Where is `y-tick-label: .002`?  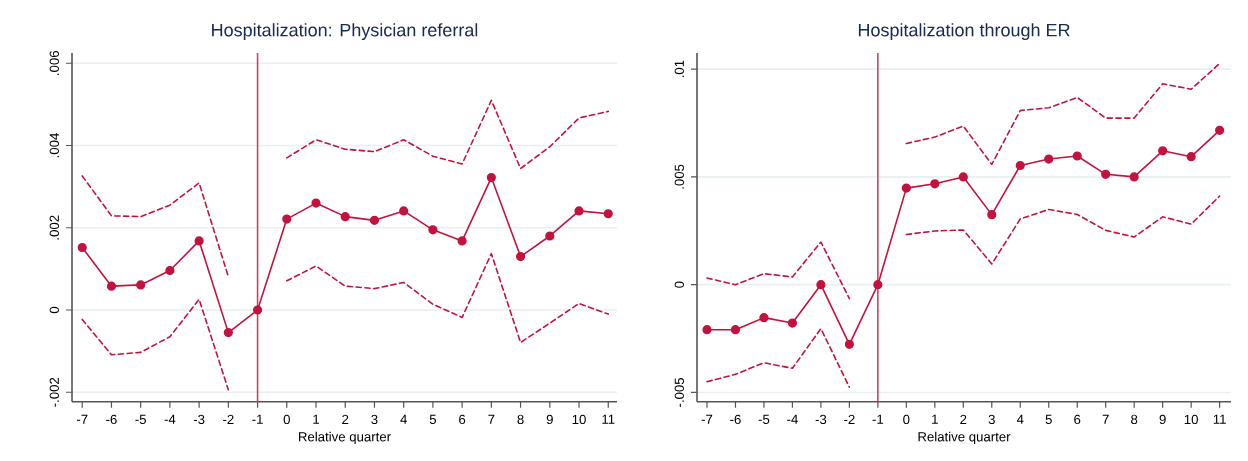 y-tick-label: .002 is located at coordinates (54, 227).